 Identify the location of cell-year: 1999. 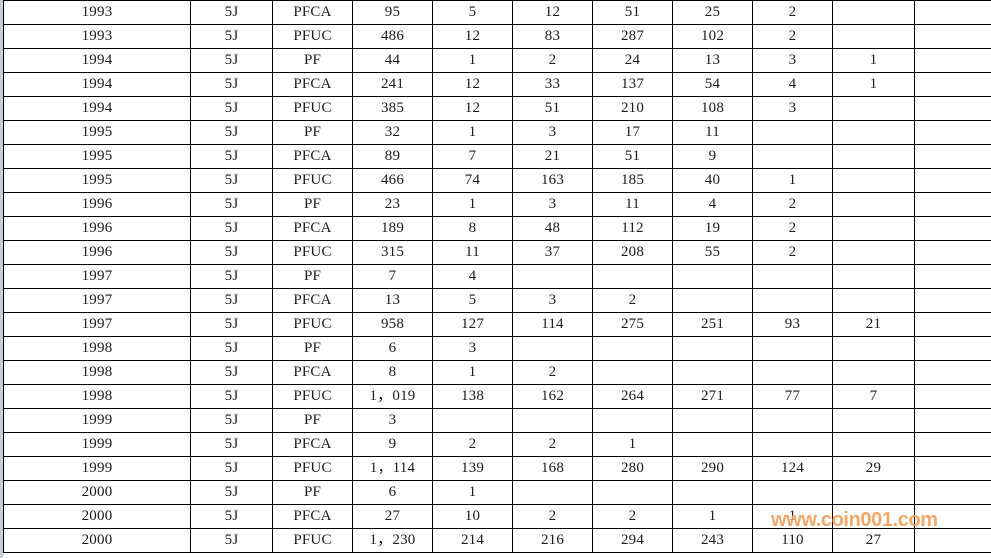
(97, 468).